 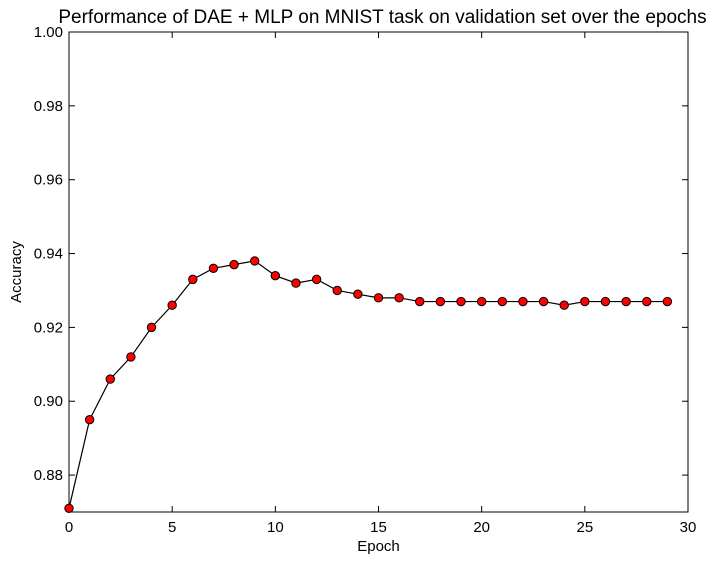 I want to click on x-tick-label: 25, so click(x=584, y=527).